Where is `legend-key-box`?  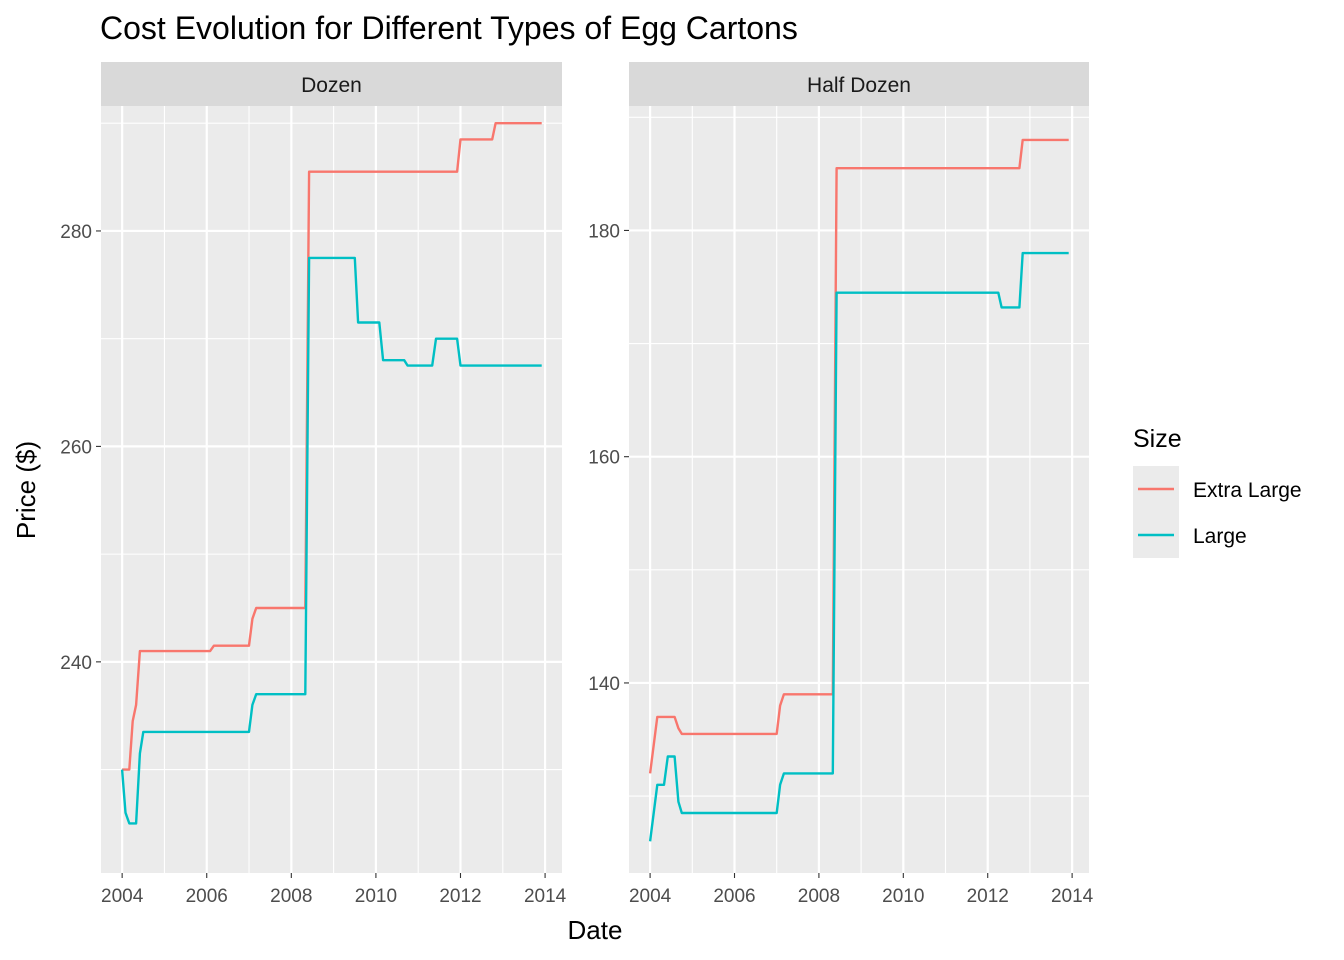
legend-key-box is located at coordinates (1156, 512).